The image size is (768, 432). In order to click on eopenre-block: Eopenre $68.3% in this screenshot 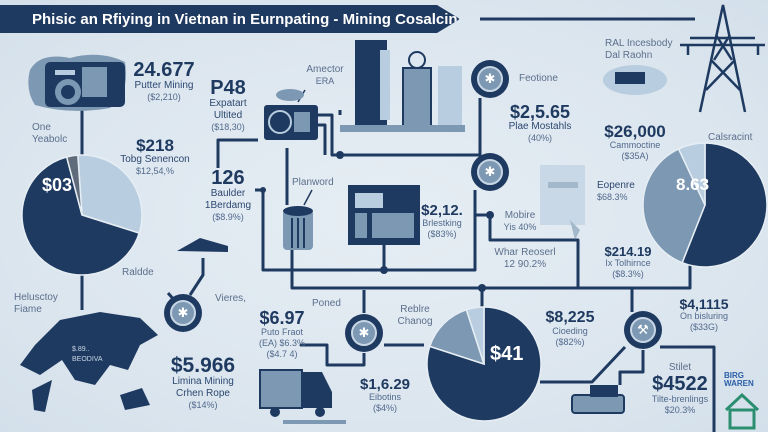, I will do `click(616, 191)`.